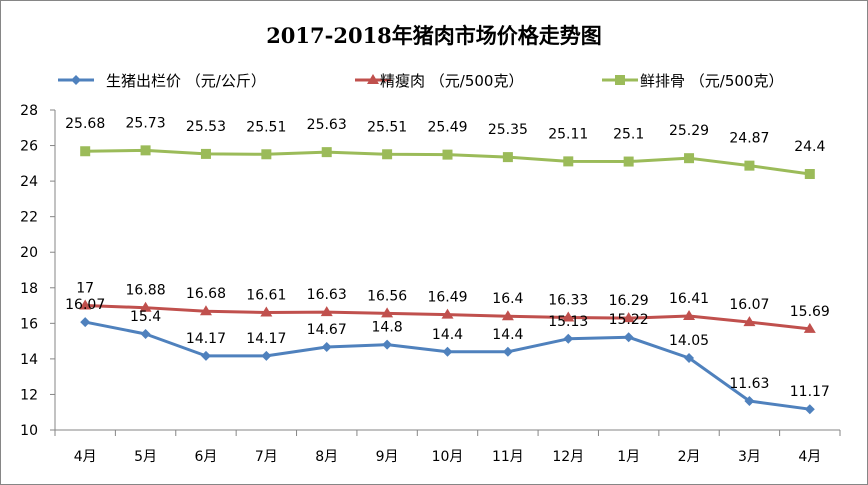 The image size is (868, 485). I want to click on legend-label: 生猪出栏价 （元/公斤）, so click(186, 81).